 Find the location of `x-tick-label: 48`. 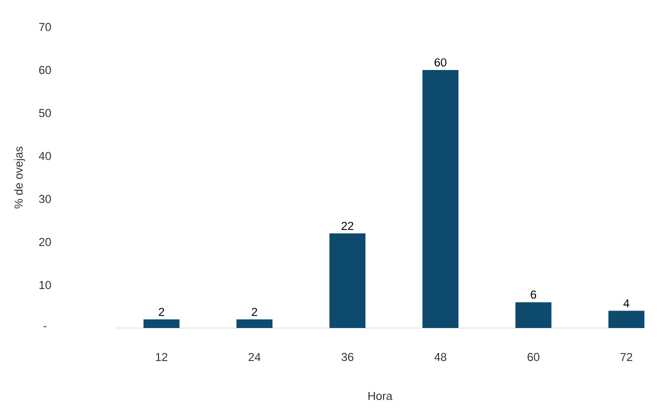

x-tick-label: 48 is located at coordinates (440, 357).